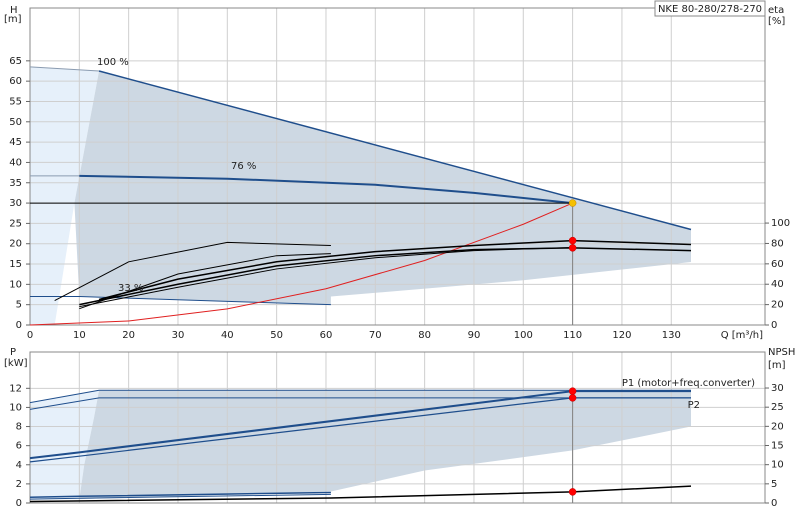  What do you see at coordinates (13, 19) in the screenshot?
I see `y-axis-unit: [m]` at bounding box center [13, 19].